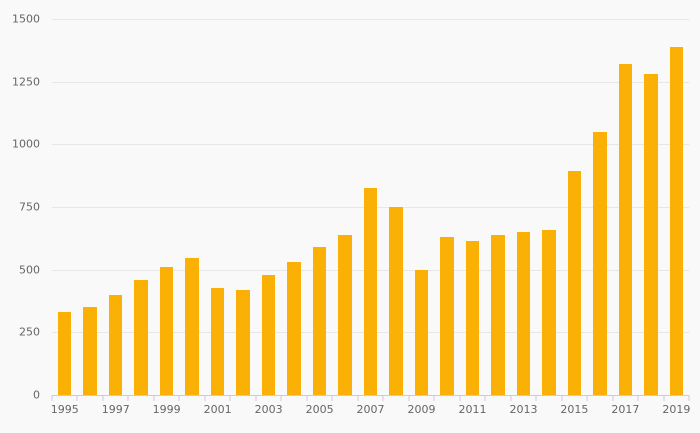 The width and height of the screenshot is (700, 433). I want to click on bar-2017, so click(625, 229).